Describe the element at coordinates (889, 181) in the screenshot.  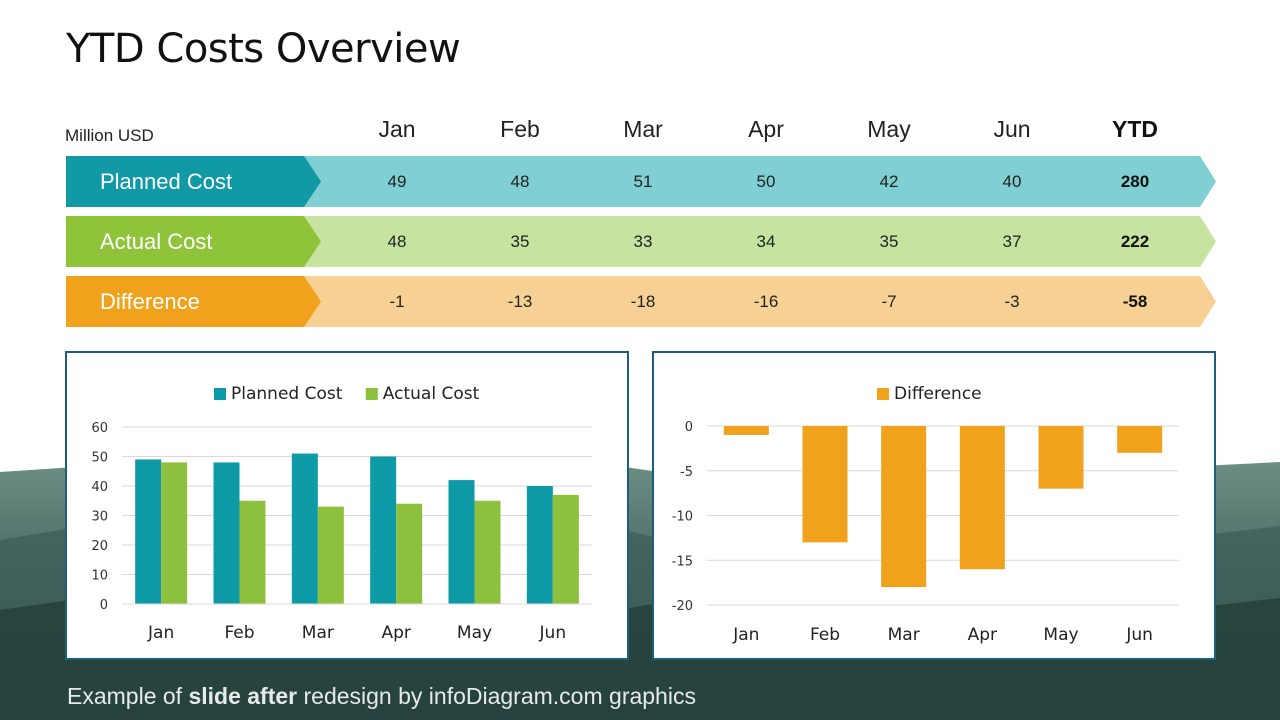
I see `table-cell: 42` at that location.